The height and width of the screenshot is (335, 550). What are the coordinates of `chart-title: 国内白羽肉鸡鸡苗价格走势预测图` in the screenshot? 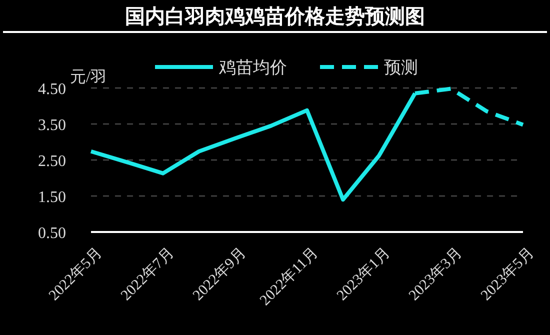 It's located at (275, 17).